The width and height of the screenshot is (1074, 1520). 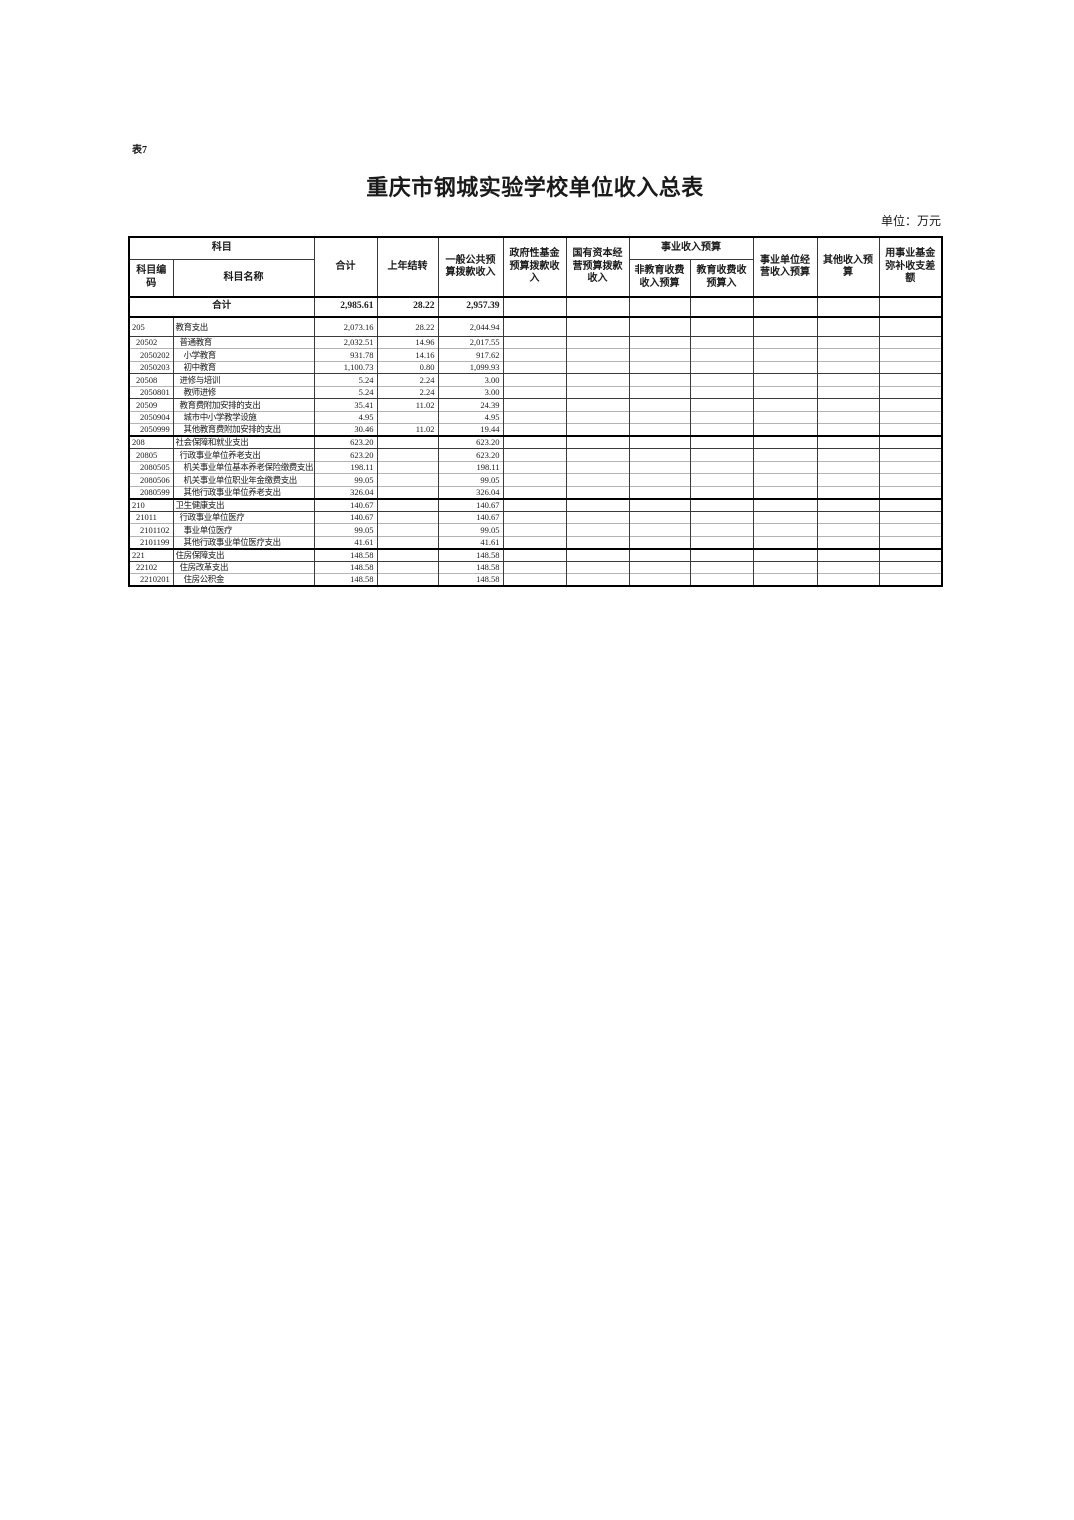 What do you see at coordinates (243, 504) in the screenshot?
I see `row-name: 卫生健康支出` at bounding box center [243, 504].